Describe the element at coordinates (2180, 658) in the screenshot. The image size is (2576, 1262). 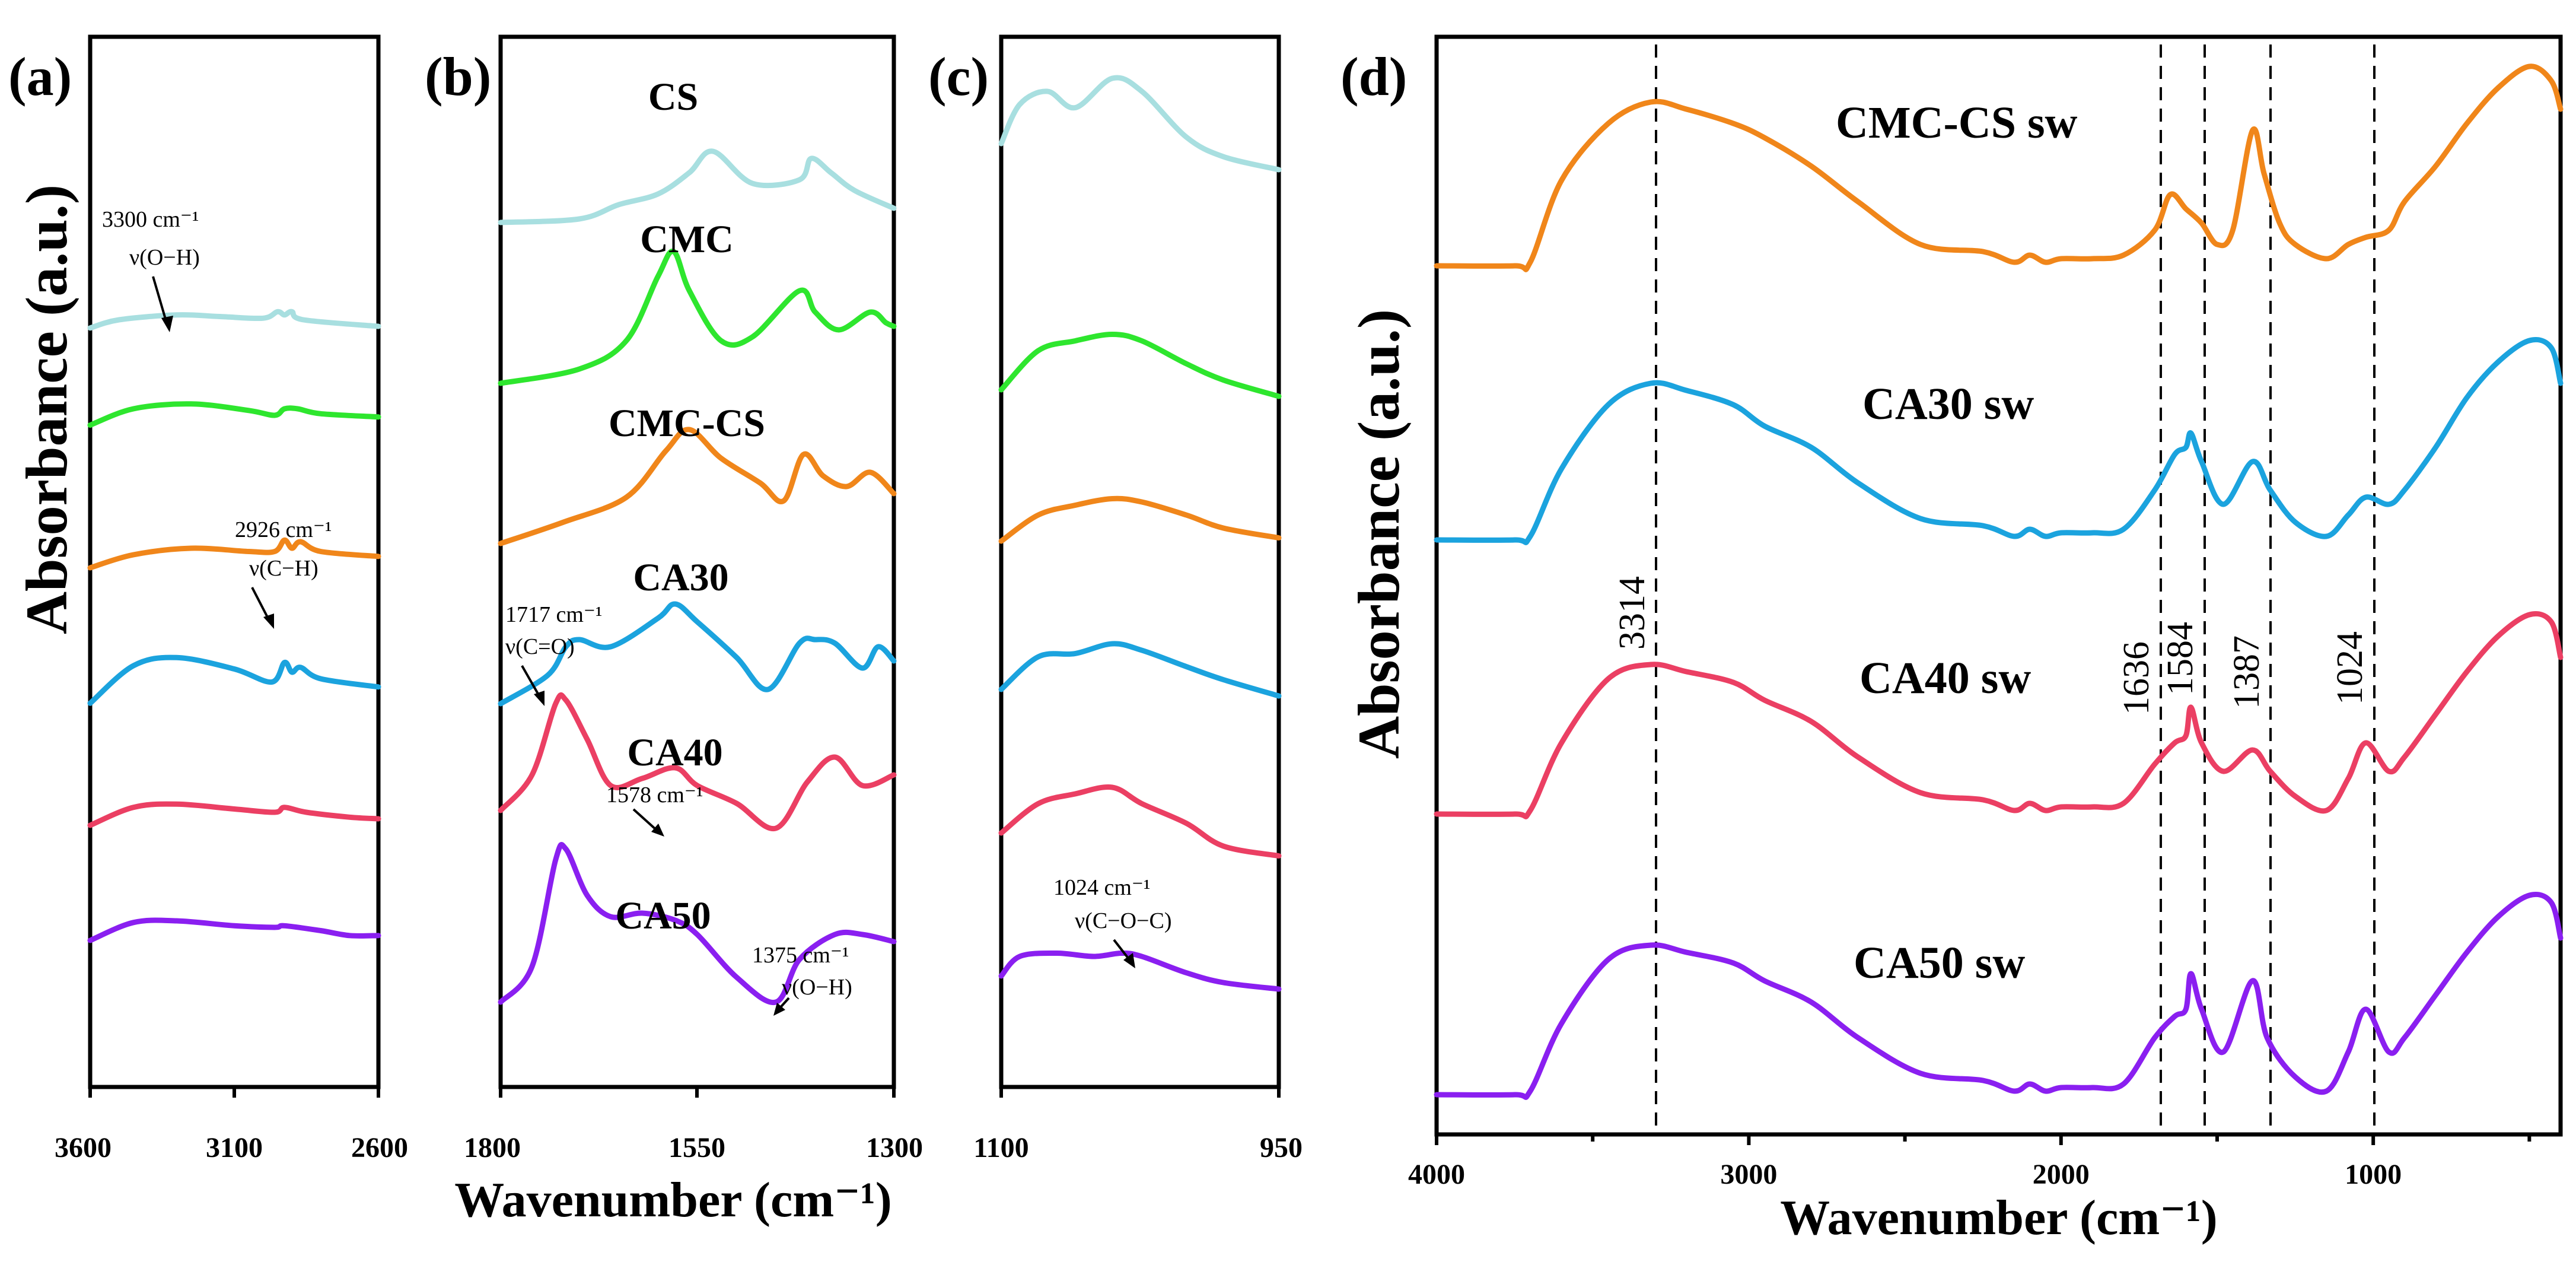
I see `vline-label-1584: 1584` at that location.